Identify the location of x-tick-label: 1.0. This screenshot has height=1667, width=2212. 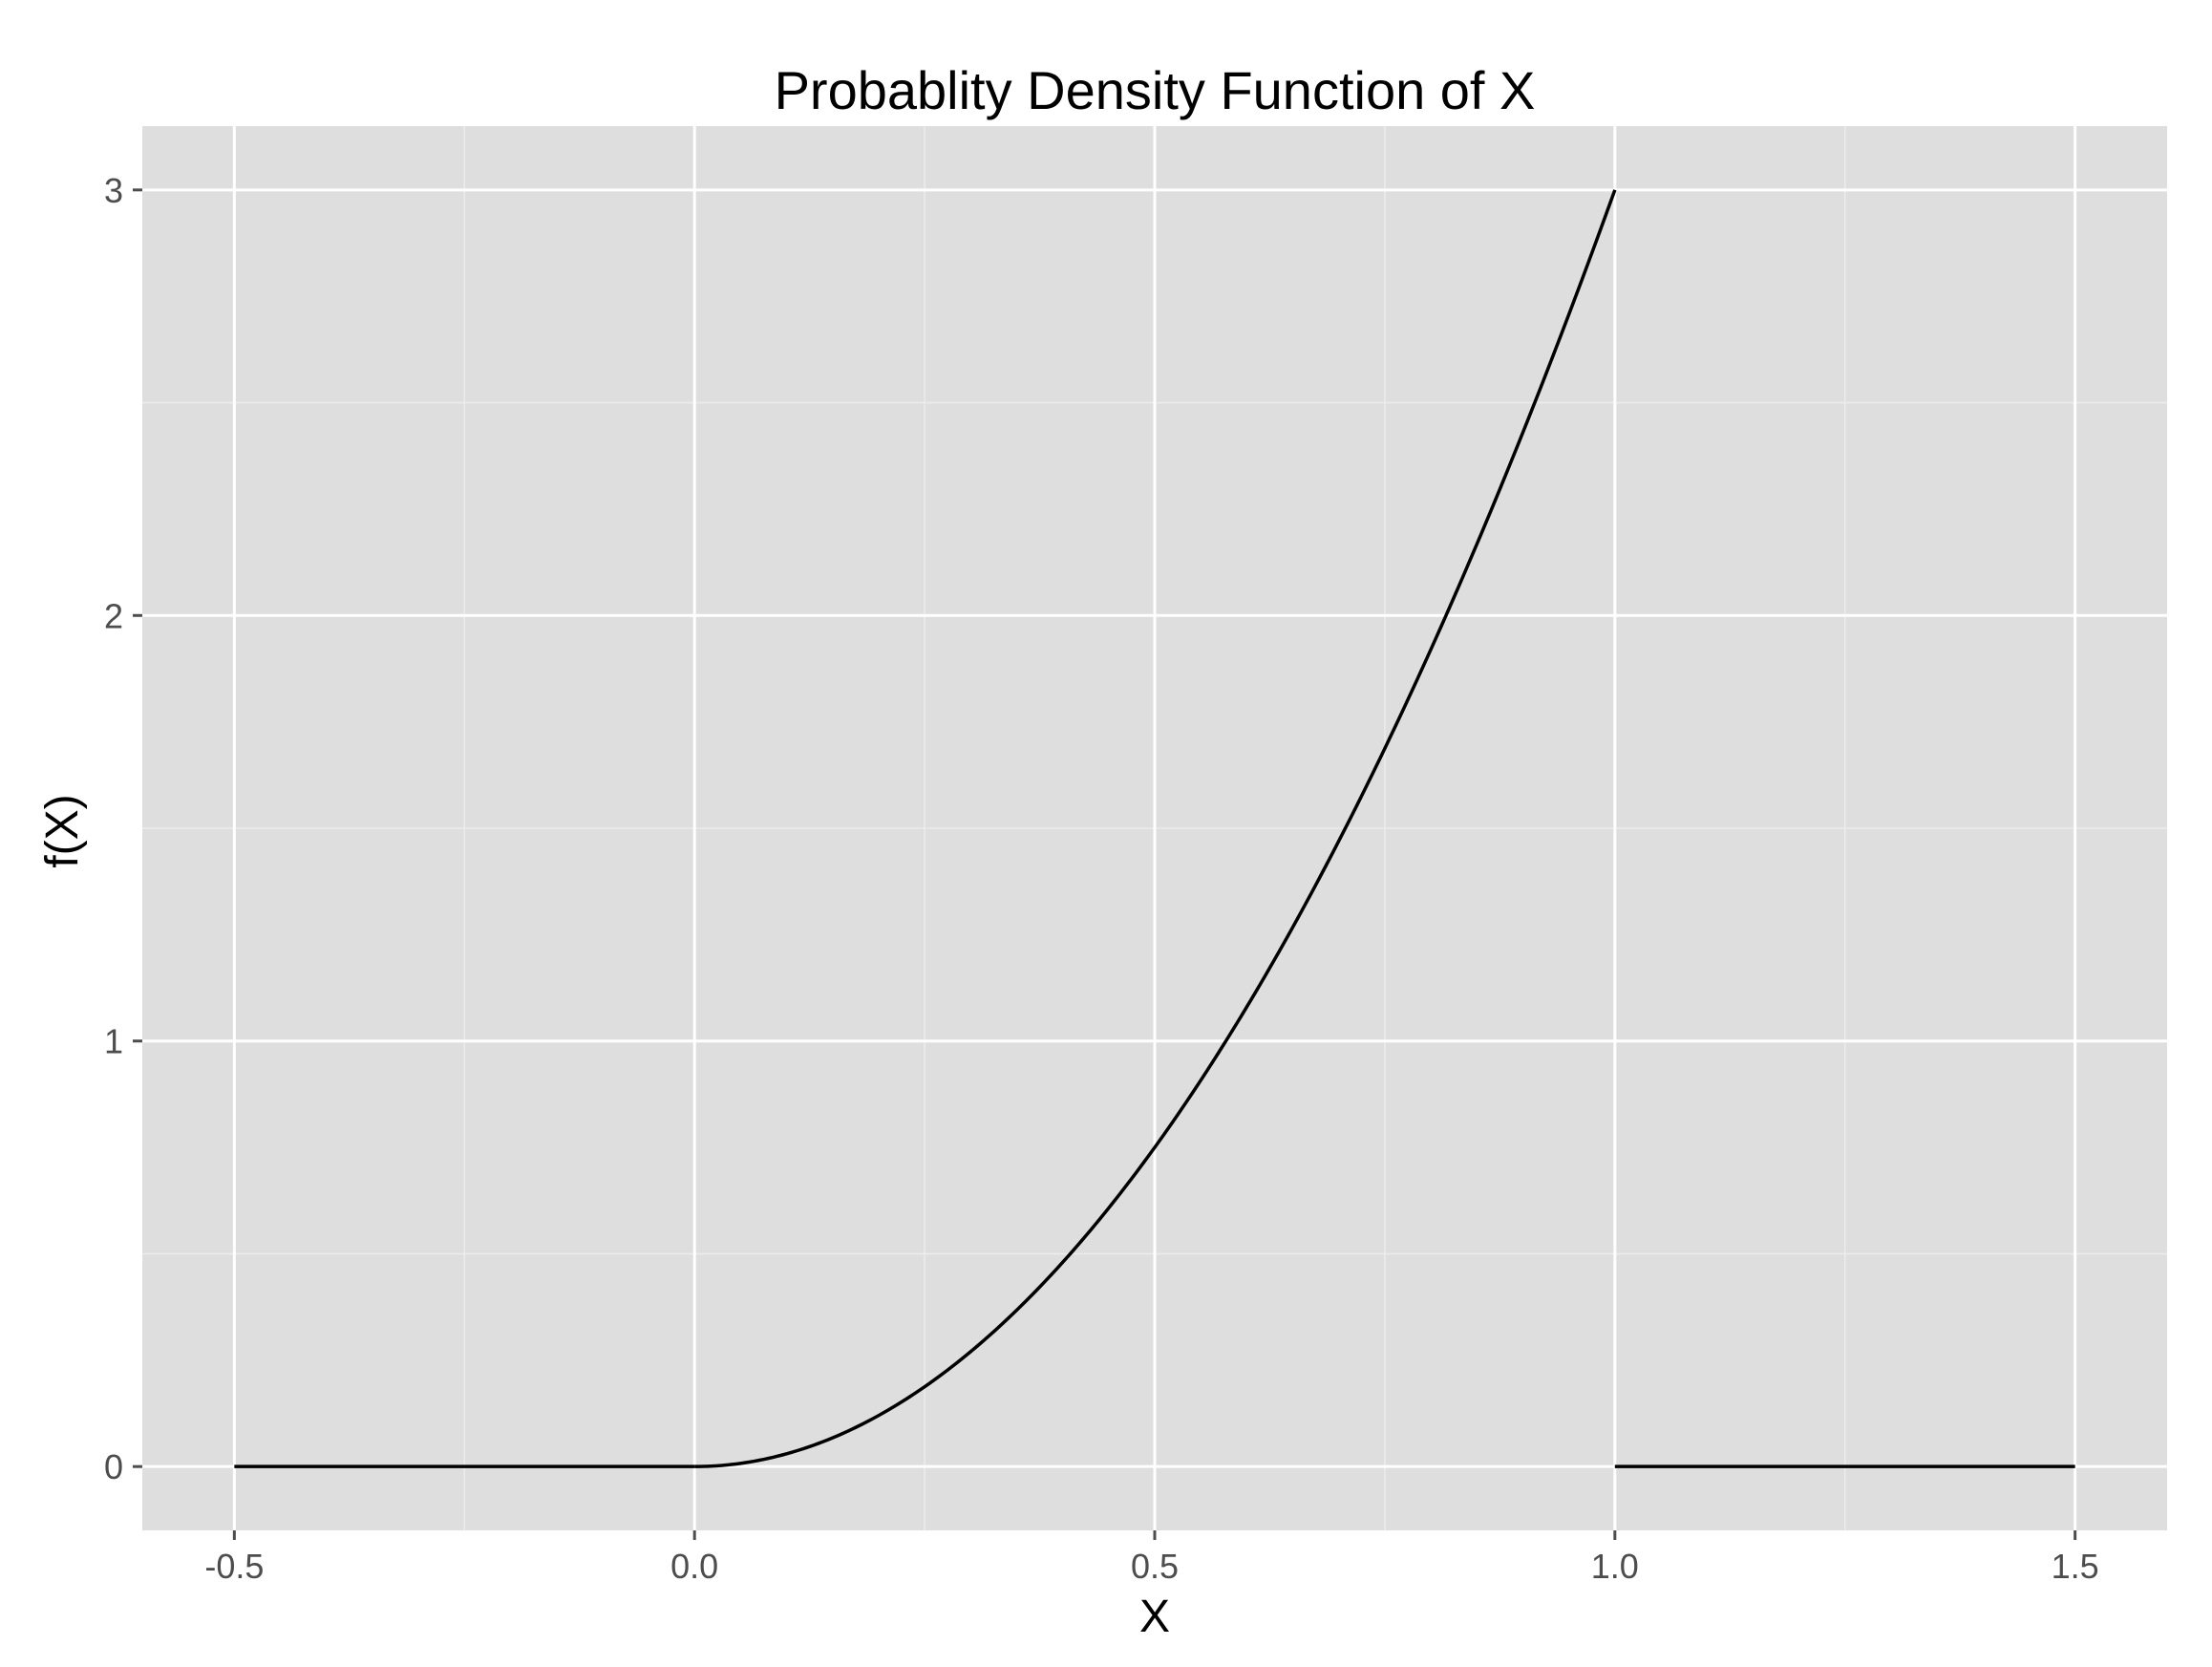
(1615, 1567).